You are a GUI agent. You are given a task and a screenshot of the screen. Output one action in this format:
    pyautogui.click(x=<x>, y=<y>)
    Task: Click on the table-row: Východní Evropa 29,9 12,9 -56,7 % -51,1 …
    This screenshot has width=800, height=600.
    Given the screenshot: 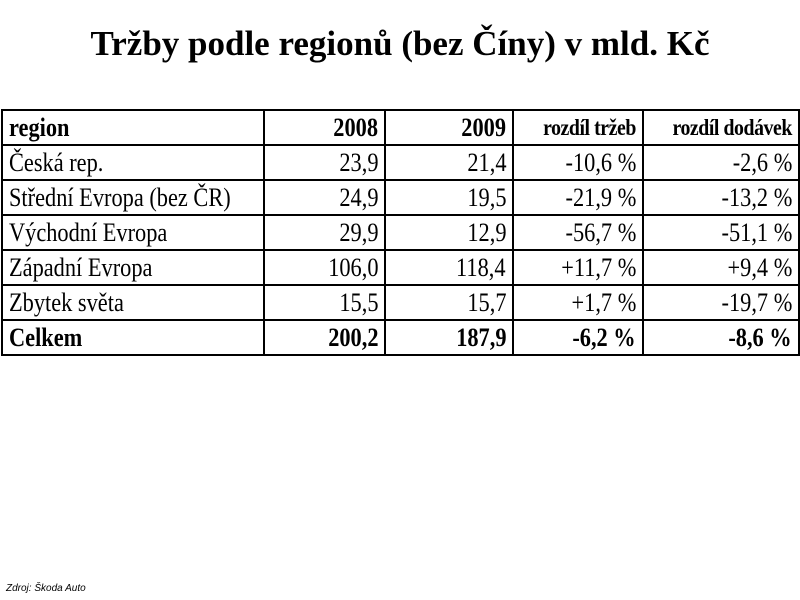 What is the action you would take?
    pyautogui.click(x=400, y=232)
    